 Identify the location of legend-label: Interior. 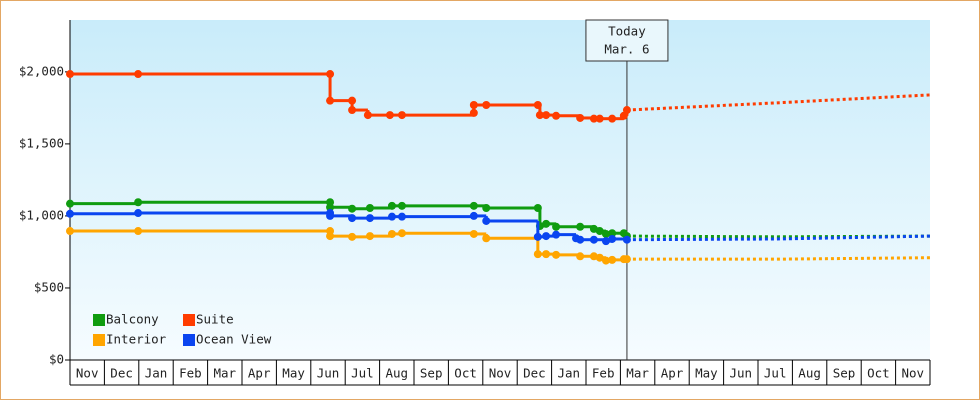
(136, 339).